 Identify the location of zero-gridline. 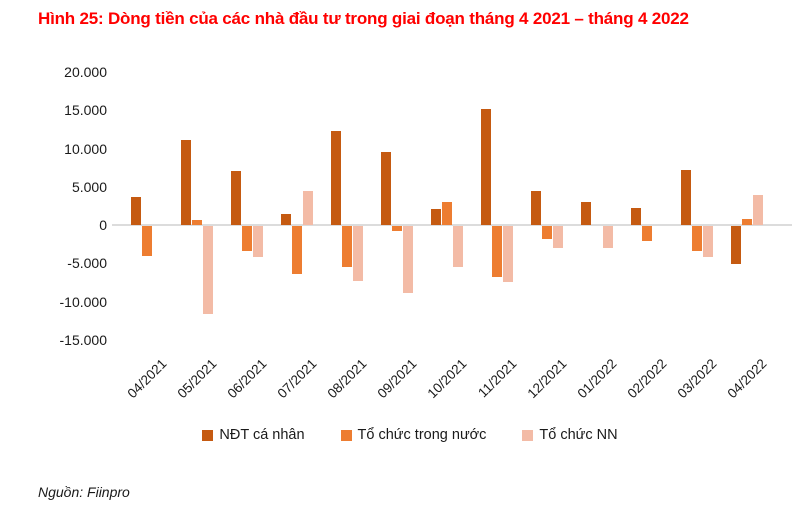
(452, 225).